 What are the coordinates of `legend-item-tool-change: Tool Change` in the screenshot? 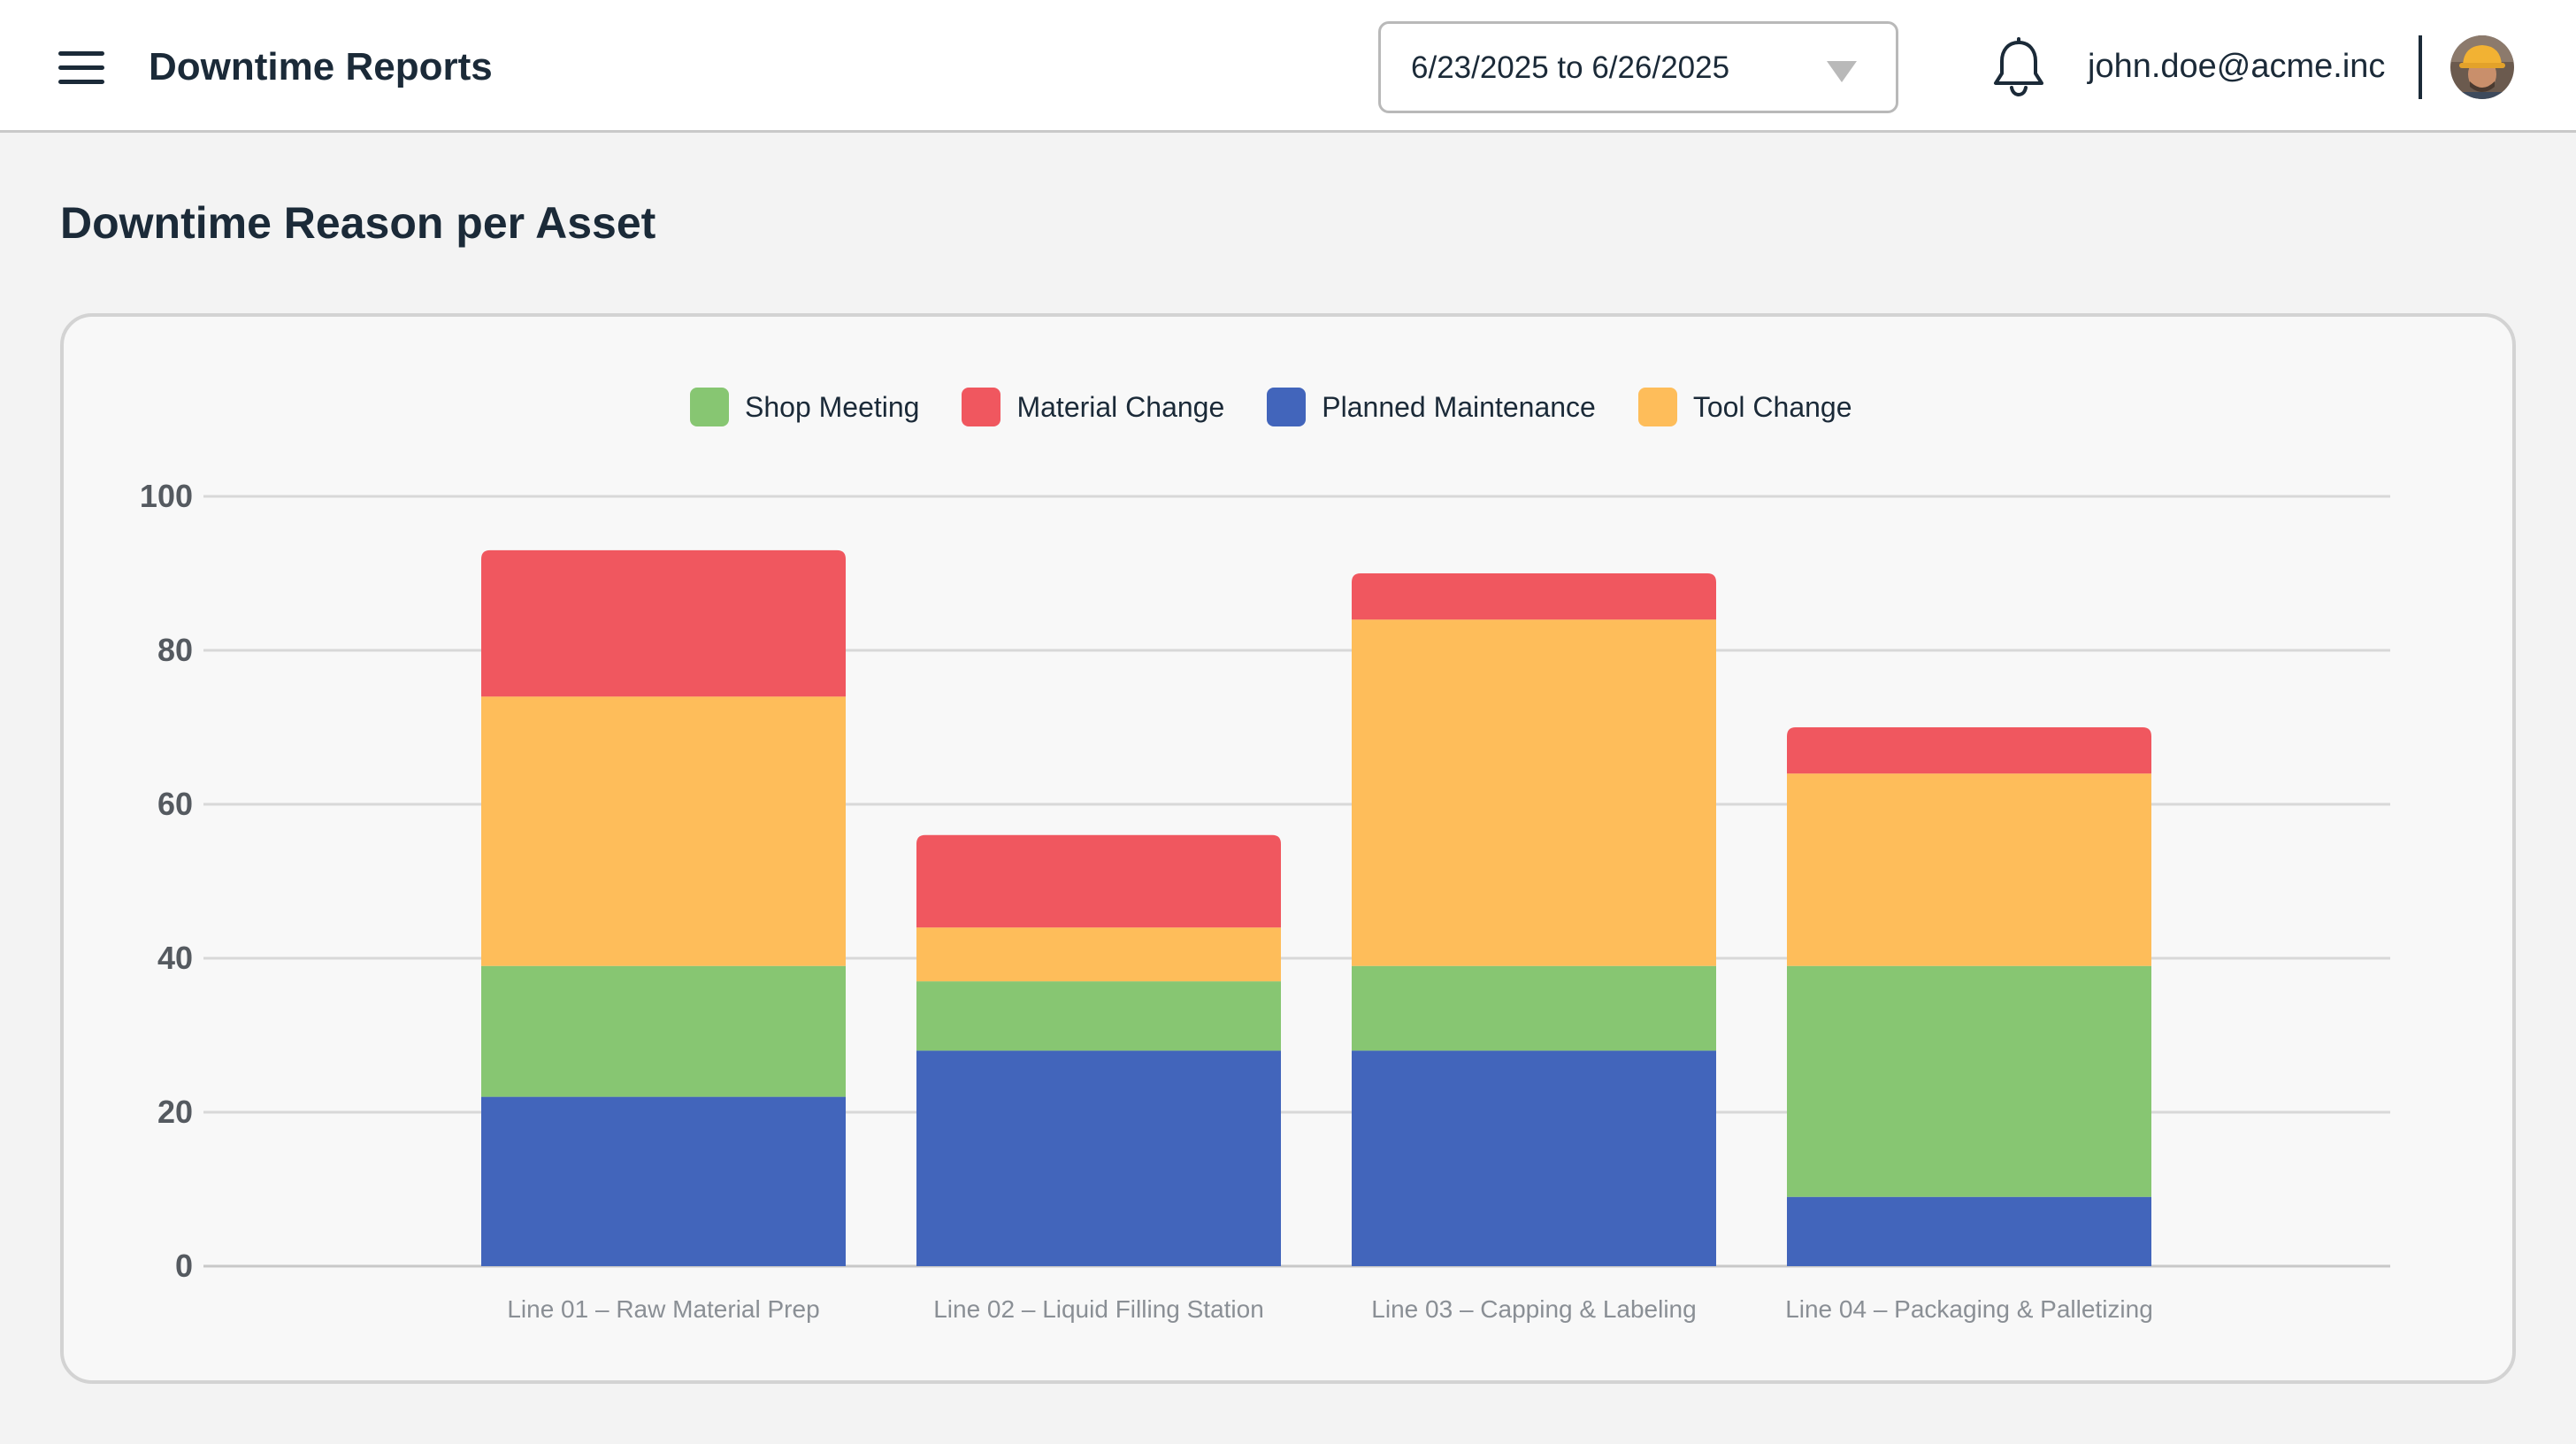 It's located at (1744, 407).